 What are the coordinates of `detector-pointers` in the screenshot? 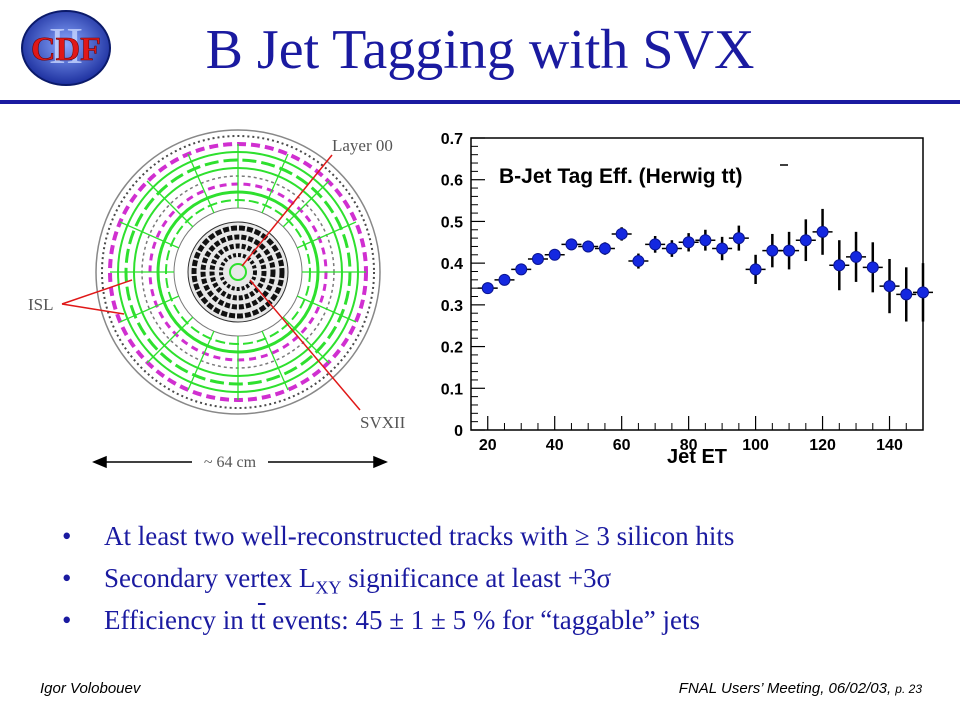 It's located at (211, 282).